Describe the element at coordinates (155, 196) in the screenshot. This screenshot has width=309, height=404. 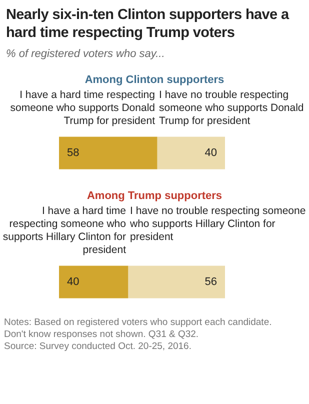
I see `legend-title: Among Trump supporters` at that location.